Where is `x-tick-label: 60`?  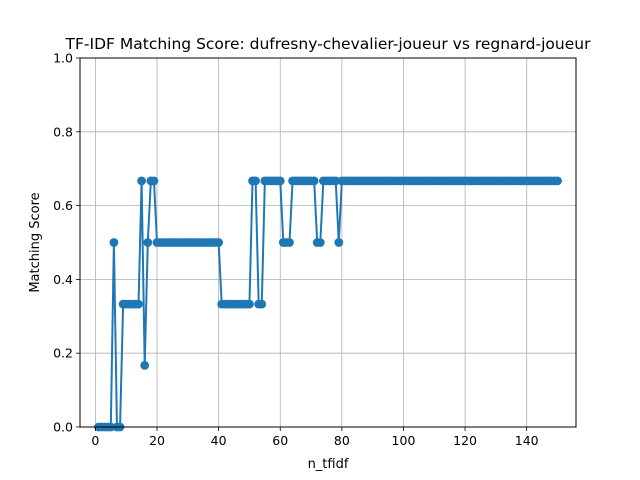 x-tick-label: 60 is located at coordinates (280, 440).